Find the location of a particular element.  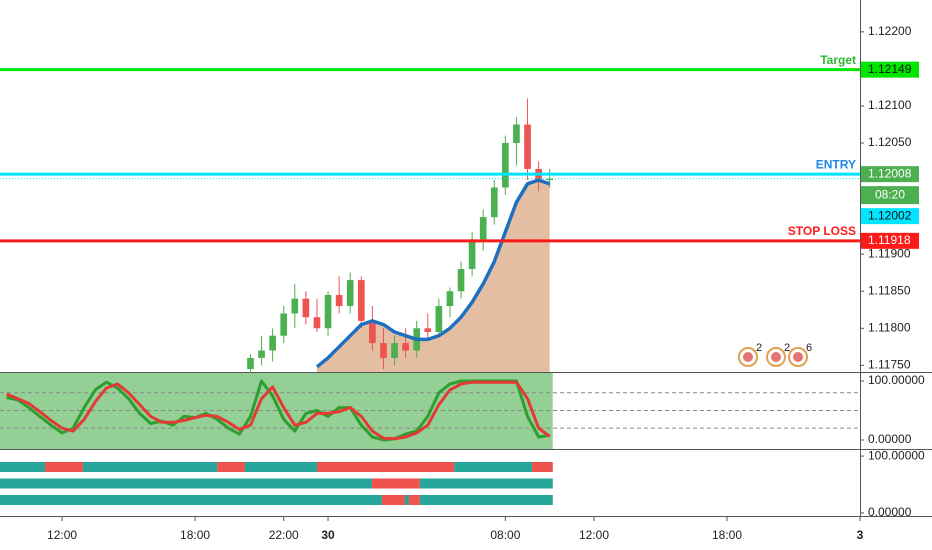

oscillator-line is located at coordinates (278, 410).